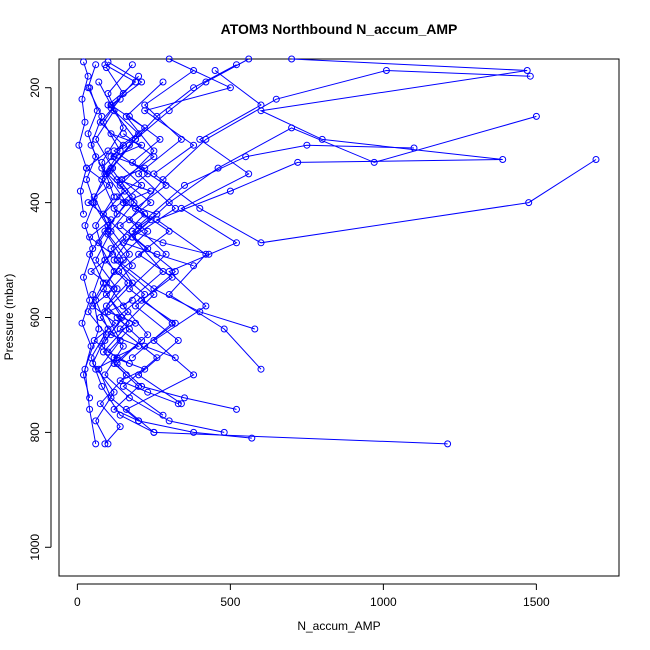  I want to click on chart-title: ATOM3 Northbound N_accum_AMP, so click(339, 29).